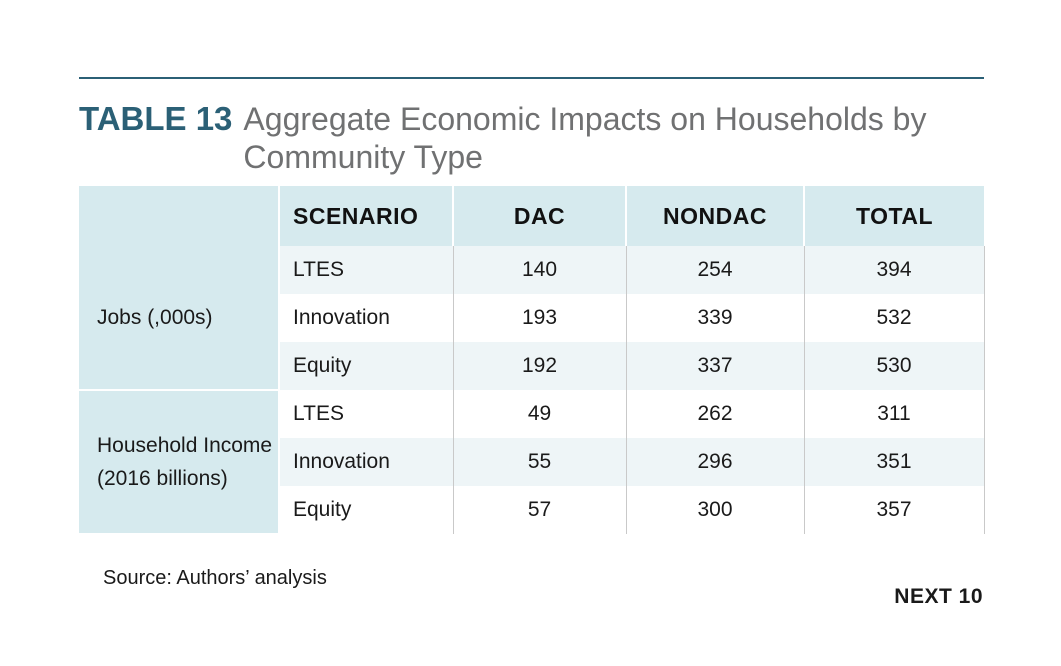 The image size is (1061, 666). Describe the element at coordinates (894, 462) in the screenshot. I see `cell-total: 351` at that location.